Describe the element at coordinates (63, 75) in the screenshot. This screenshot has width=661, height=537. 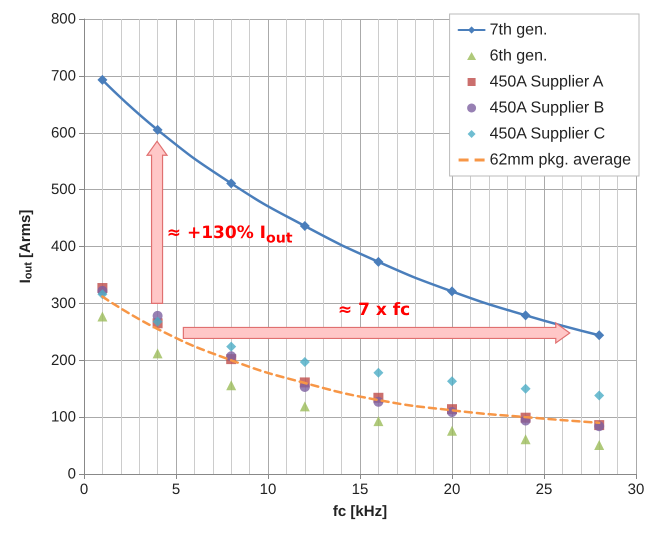
I see `y-tick-label: 700` at that location.